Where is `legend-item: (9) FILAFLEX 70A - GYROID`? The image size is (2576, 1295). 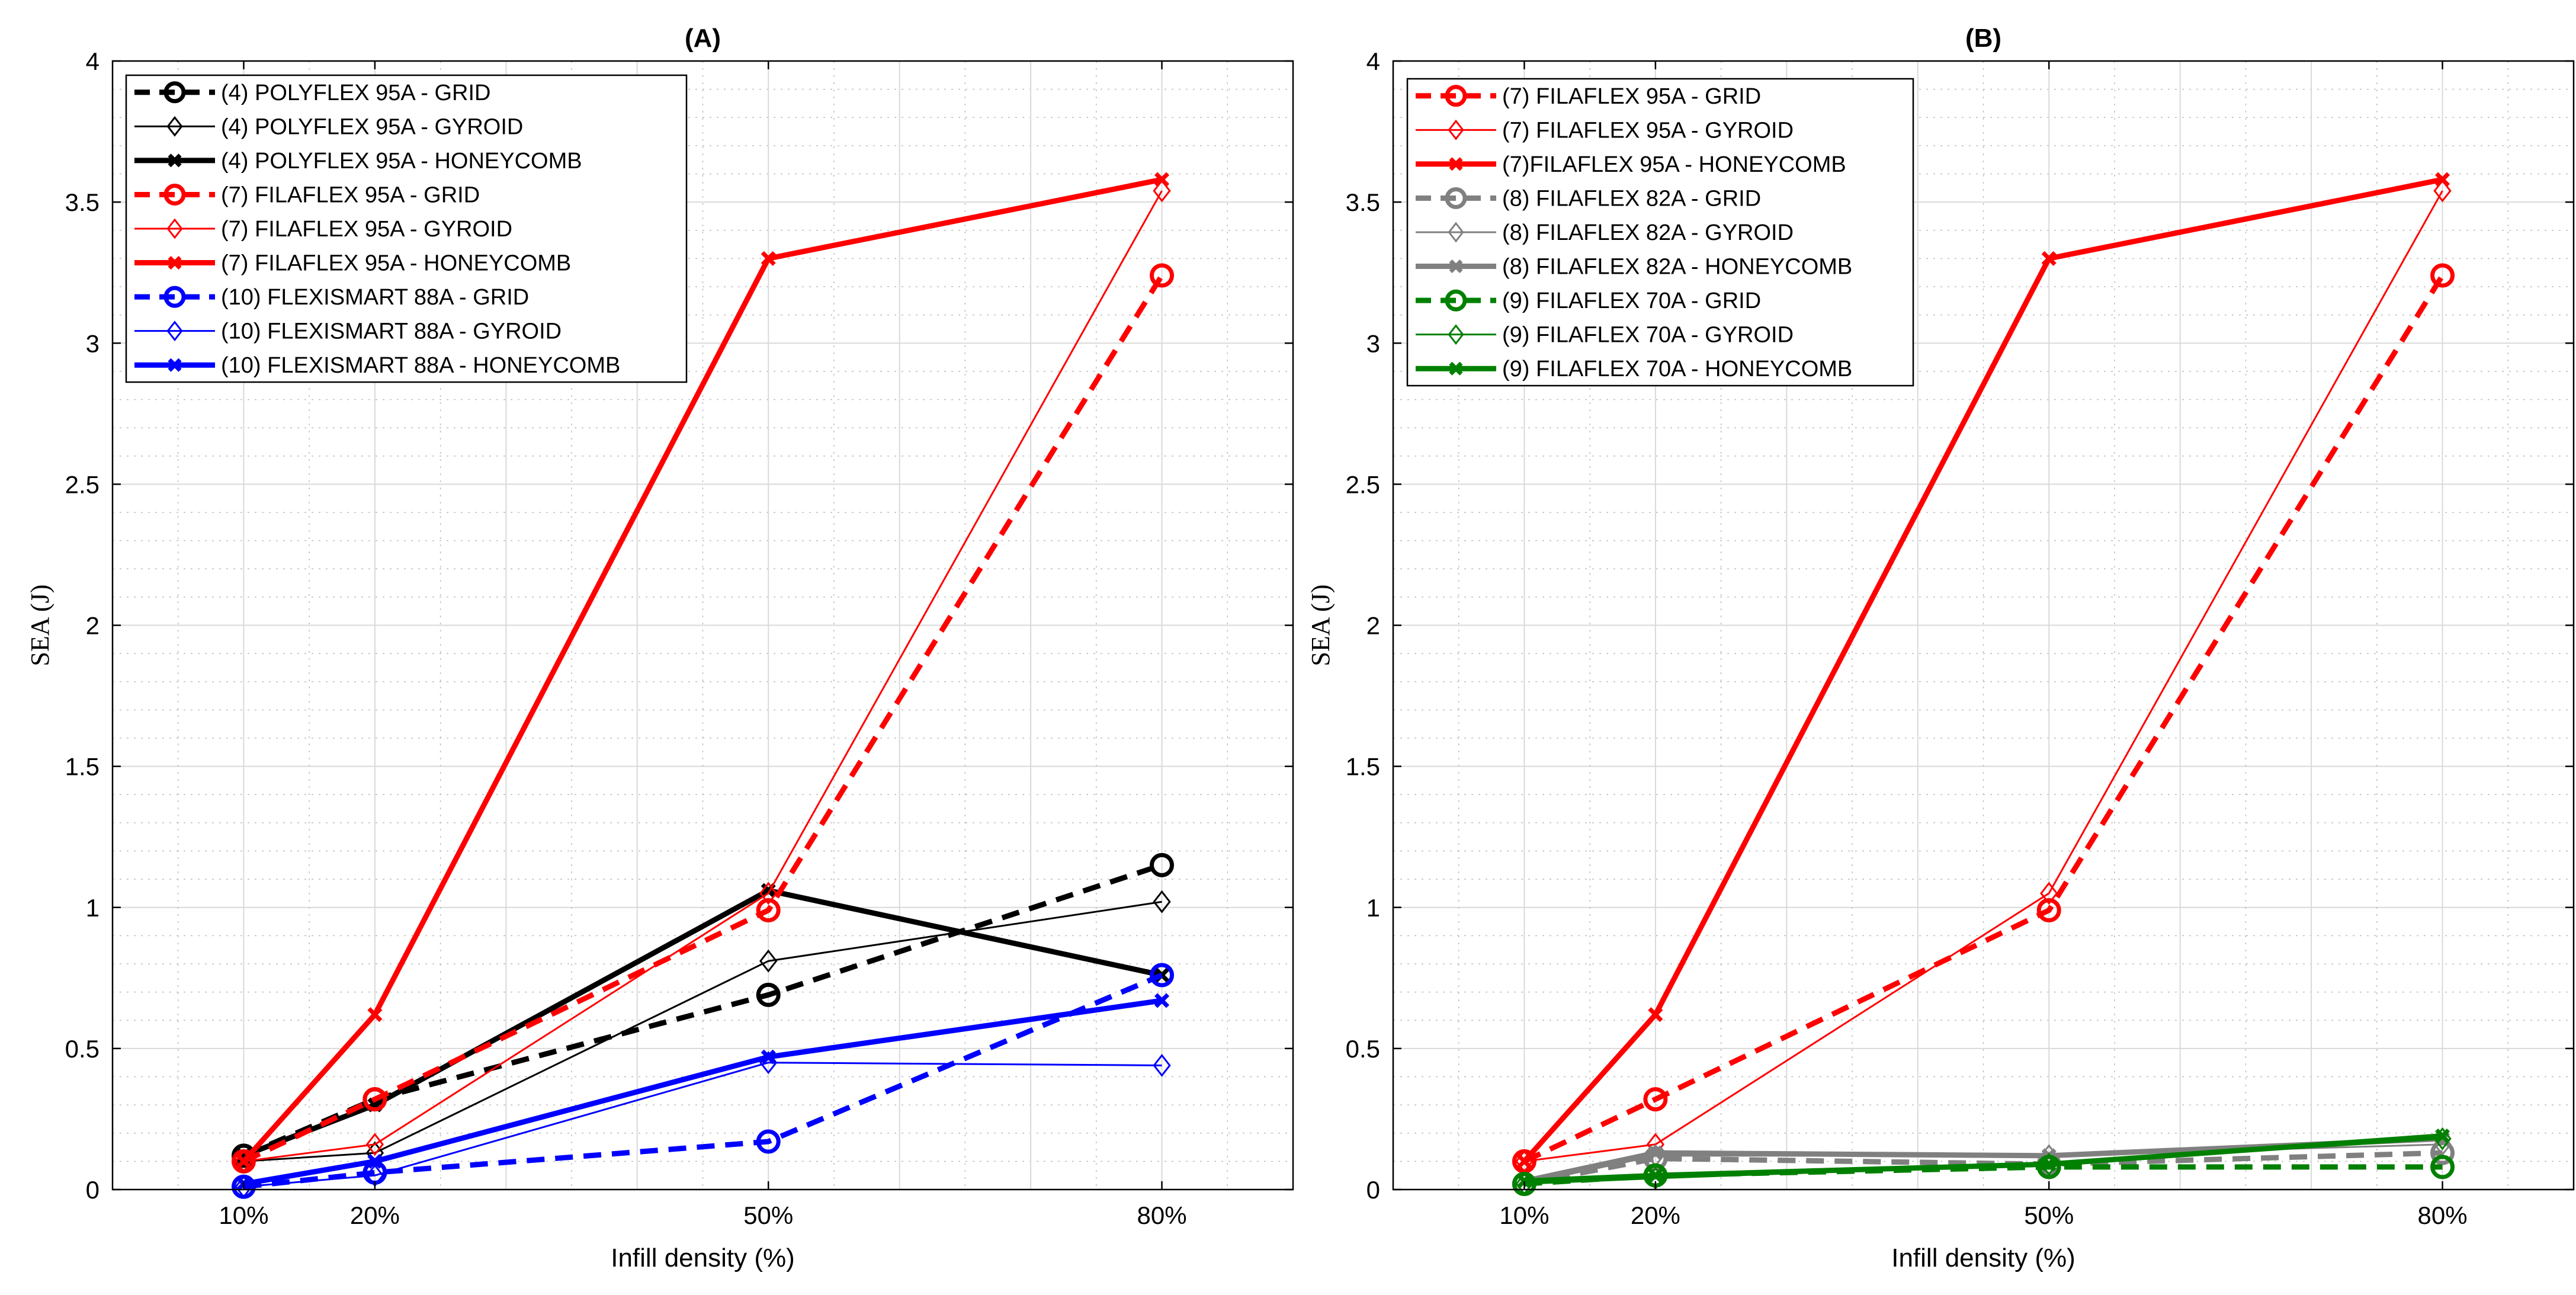 legend-item: (9) FILAFLEX 70A - GYROID is located at coordinates (1605, 335).